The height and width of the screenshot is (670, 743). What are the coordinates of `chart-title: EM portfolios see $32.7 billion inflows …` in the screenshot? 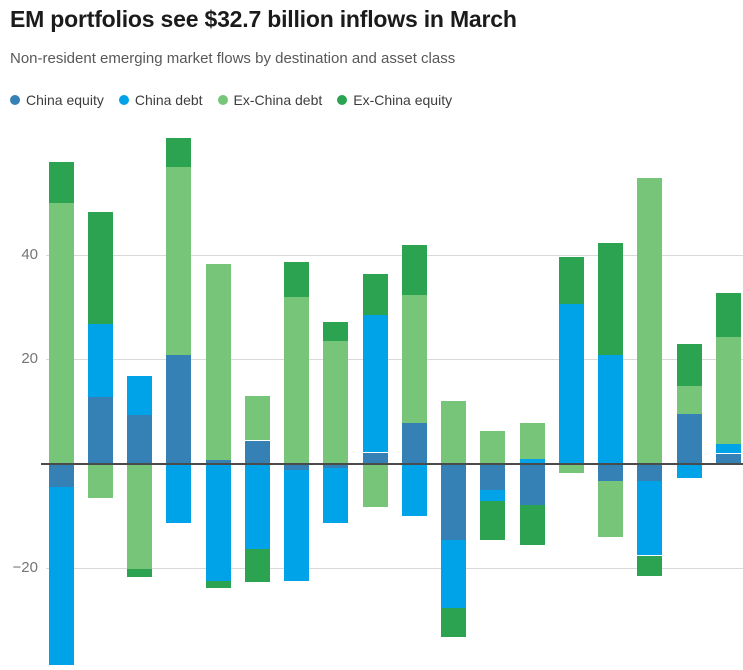 It's located at (263, 19).